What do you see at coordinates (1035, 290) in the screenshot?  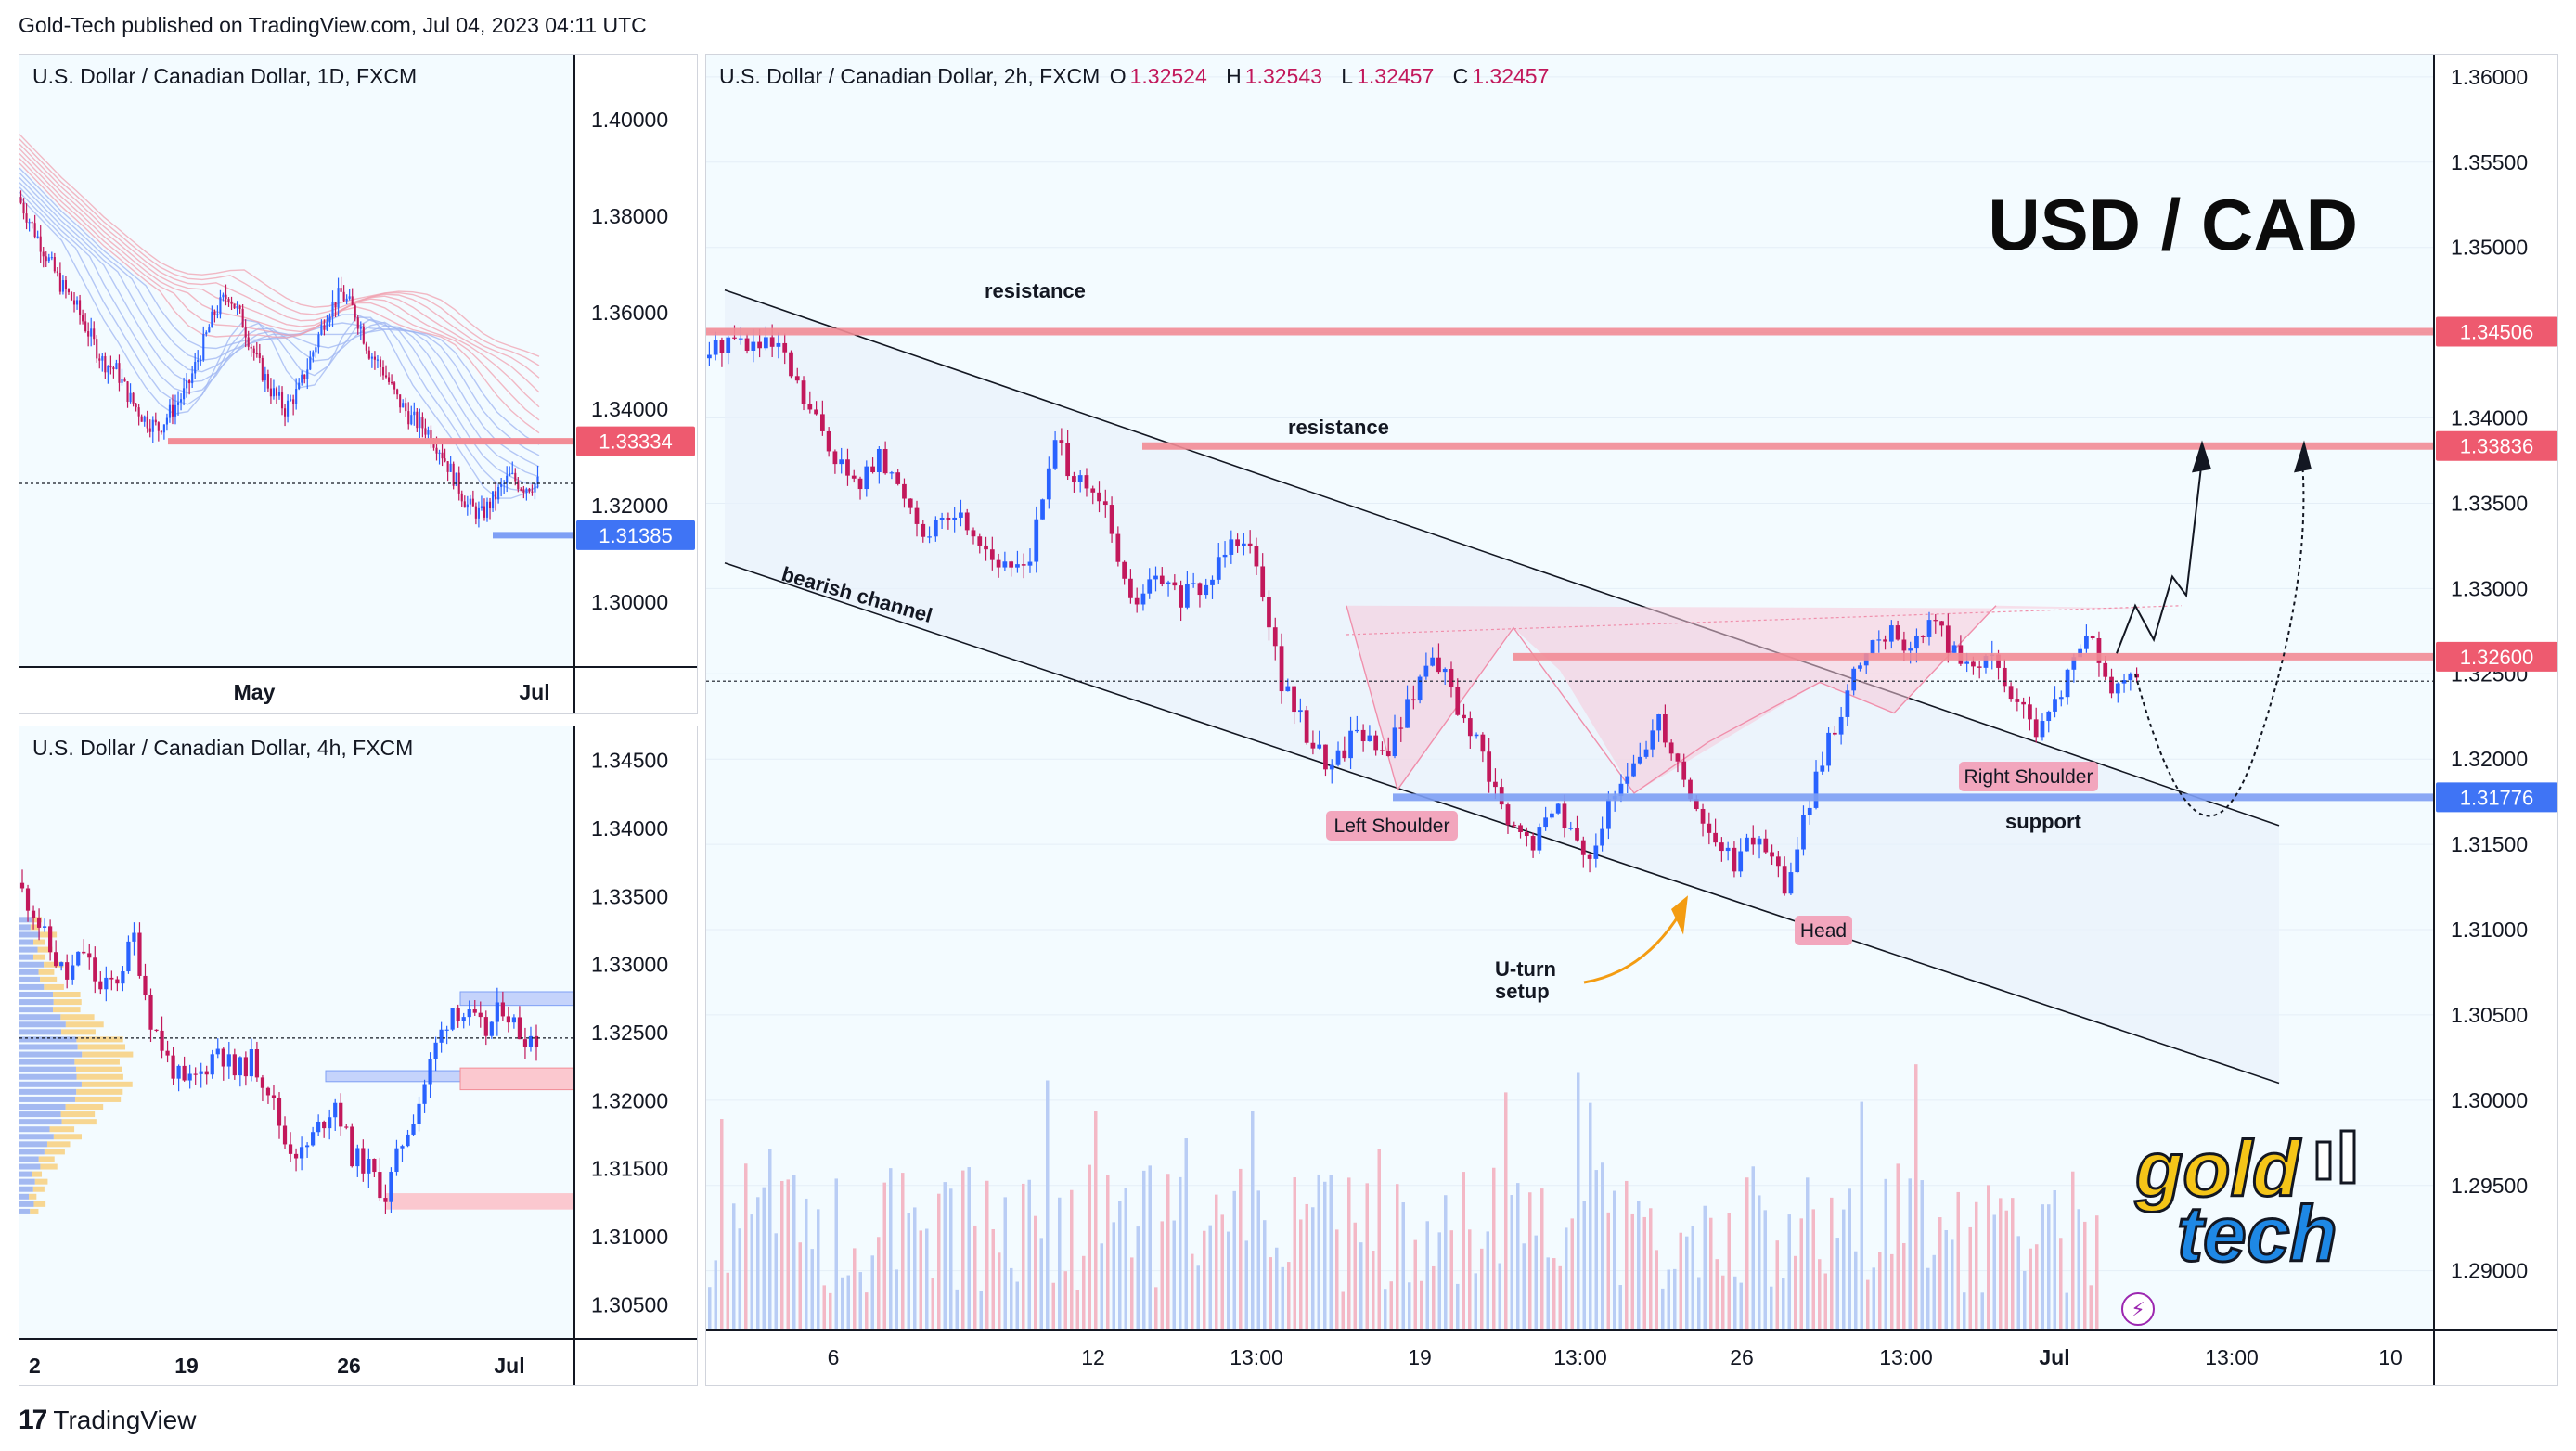 I see `resistance-top-label: resistance` at bounding box center [1035, 290].